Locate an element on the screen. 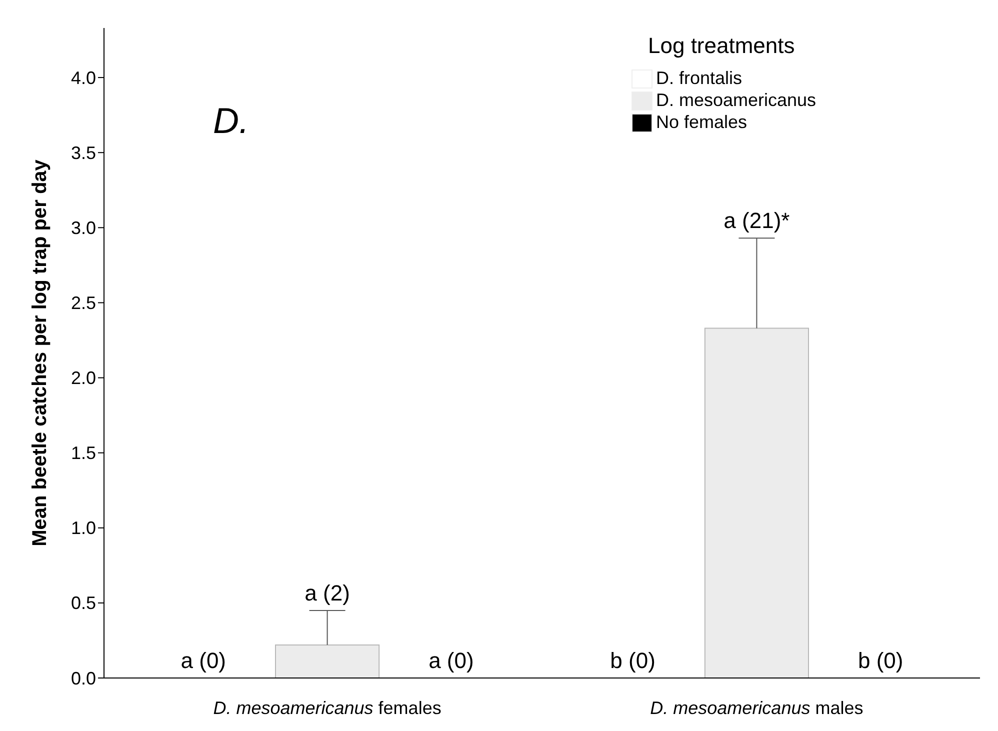 The image size is (998, 731). annotation: a (2) is located at coordinates (327, 593).